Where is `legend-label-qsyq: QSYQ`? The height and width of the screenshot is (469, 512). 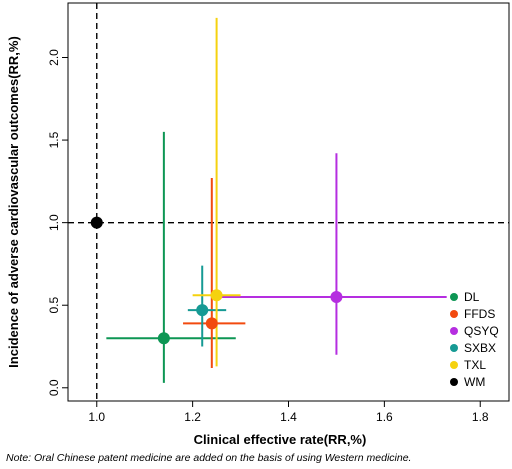
legend-label-qsyq: QSYQ is located at coordinates (481, 331).